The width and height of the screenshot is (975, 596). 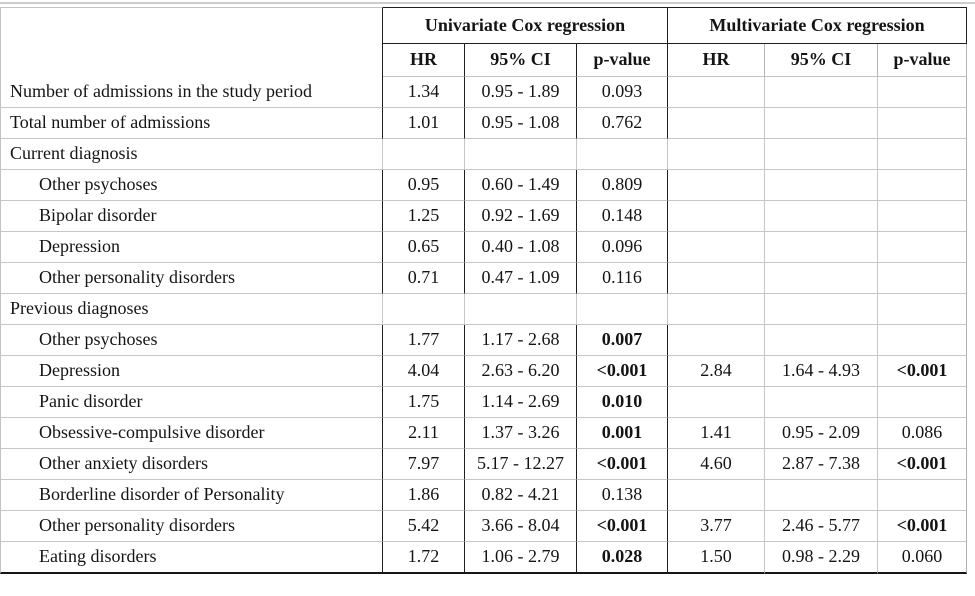 I want to click on uni-ci-header: 95% CI, so click(x=521, y=60).